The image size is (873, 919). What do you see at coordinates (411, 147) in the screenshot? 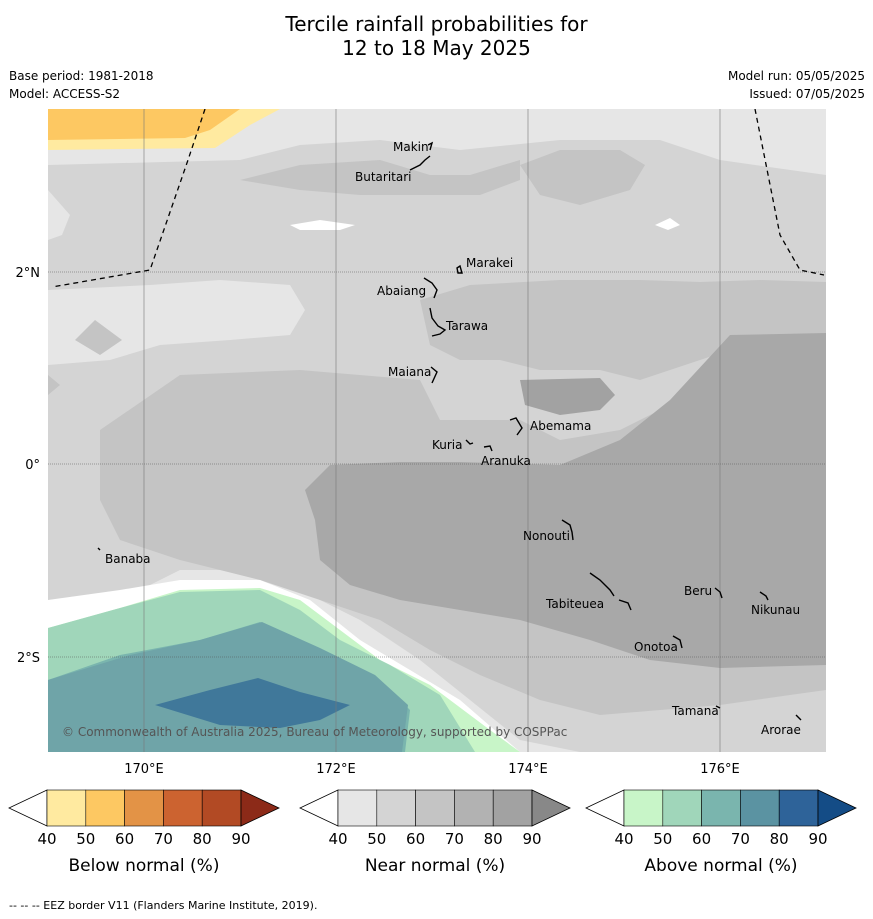
I see `label-makin: Makin` at bounding box center [411, 147].